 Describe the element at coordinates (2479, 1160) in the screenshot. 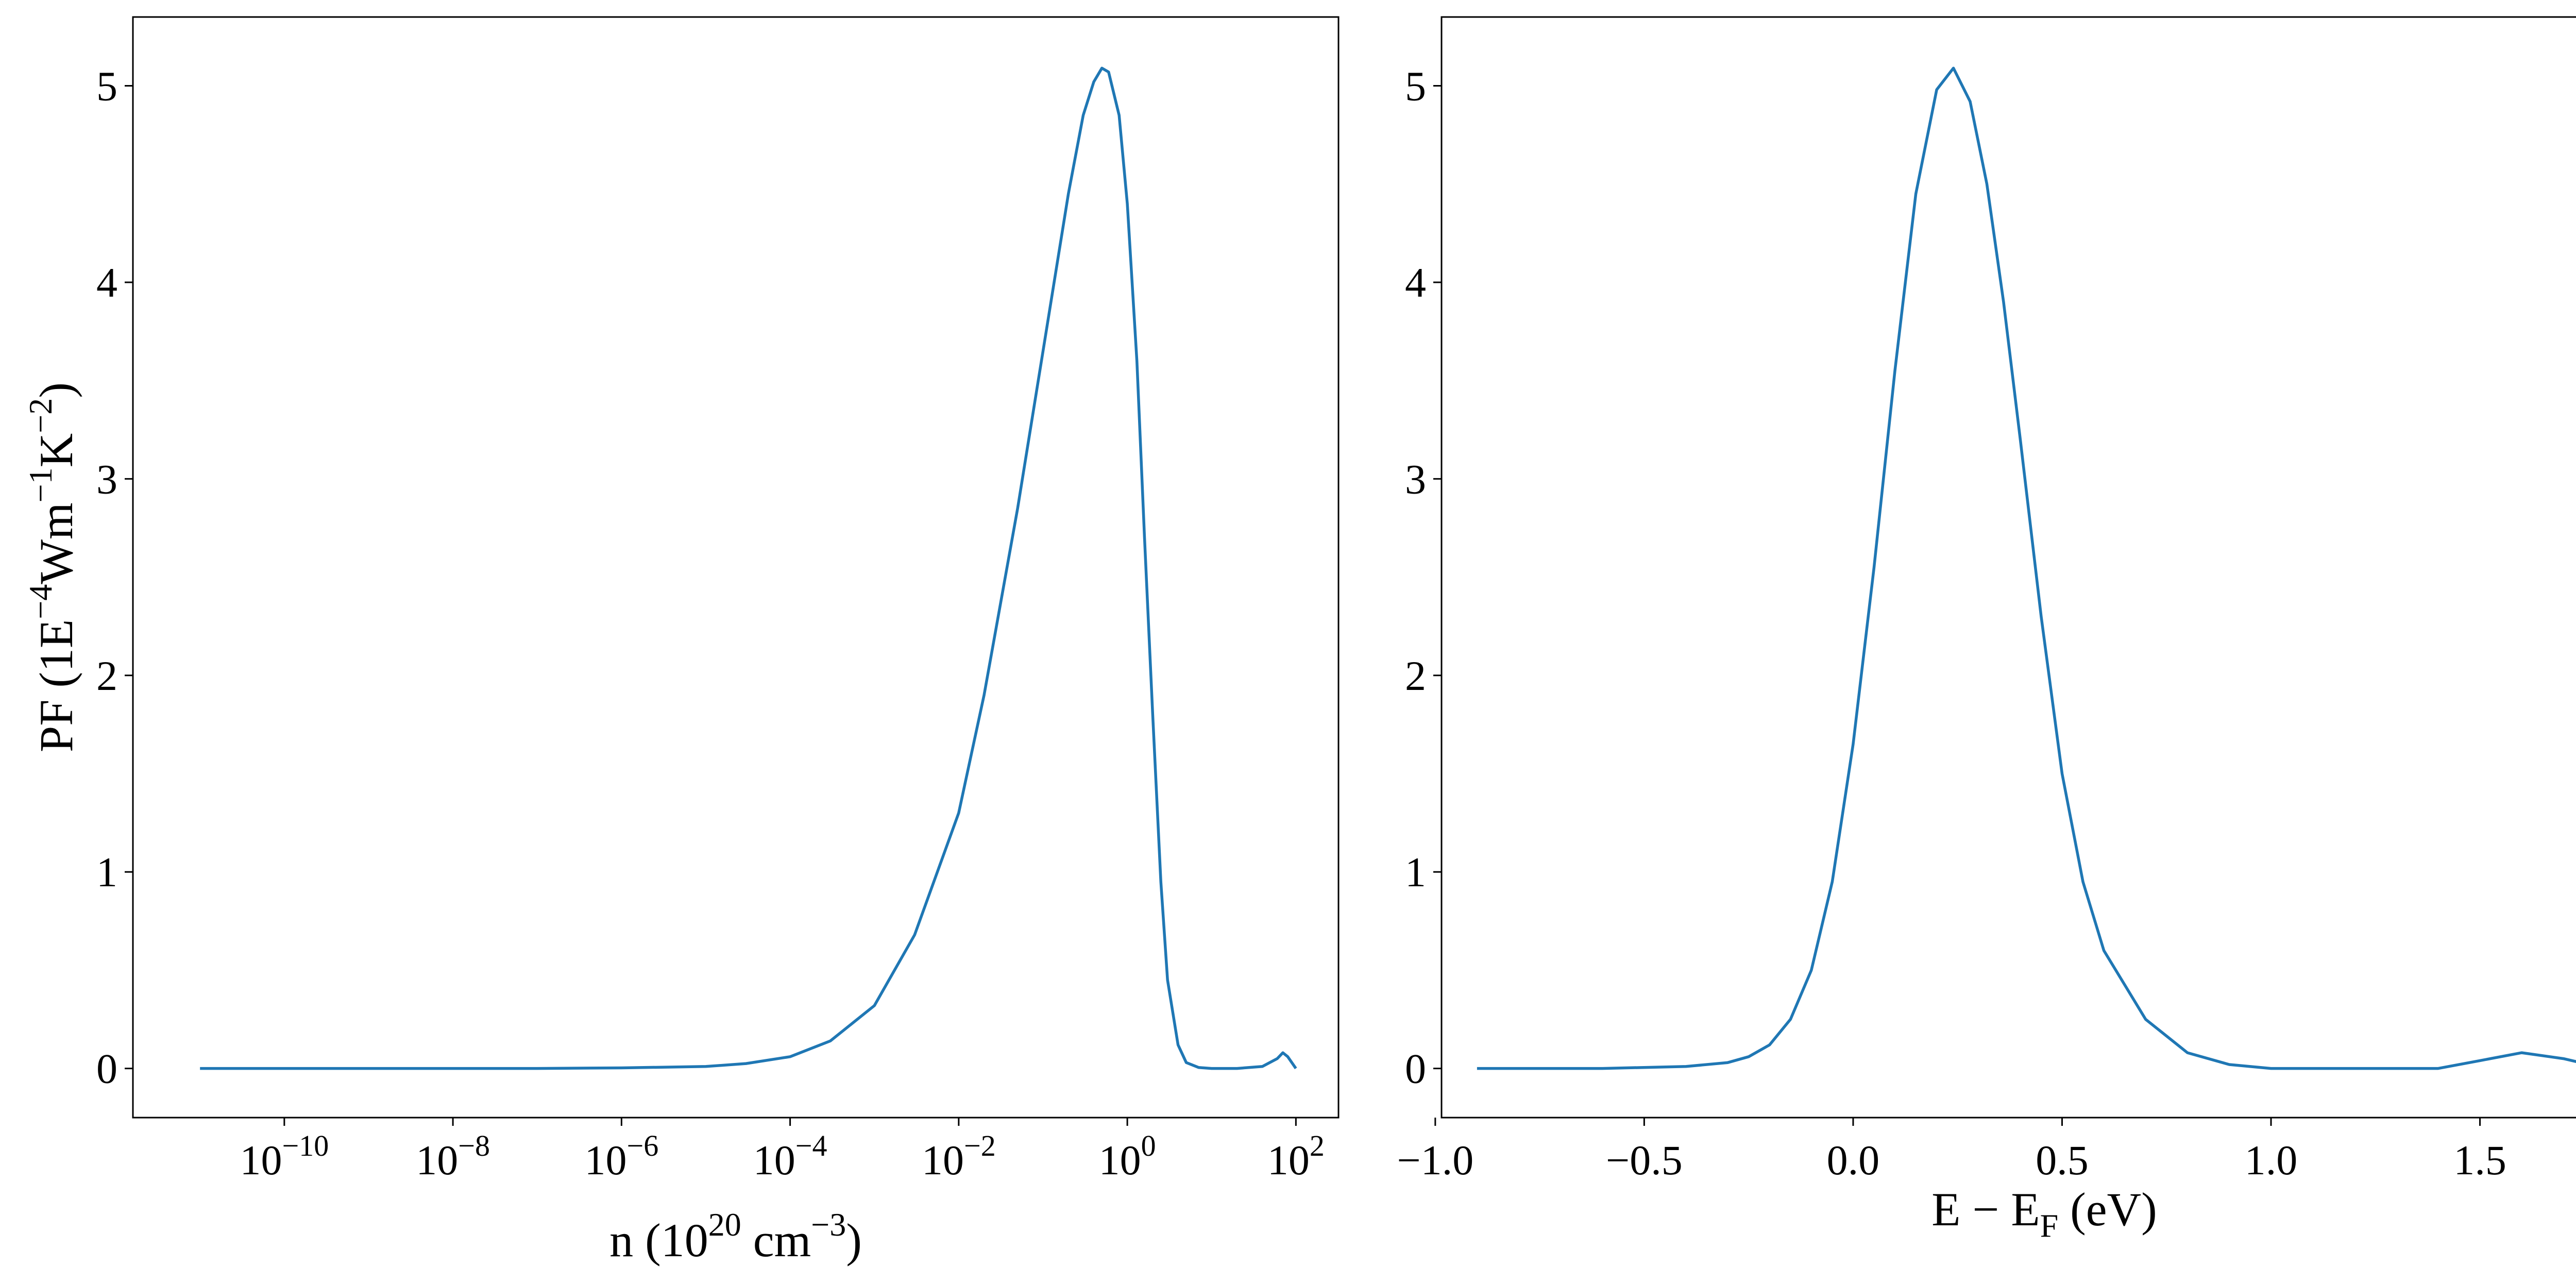

I see `x-tick-label: 1.5` at that location.